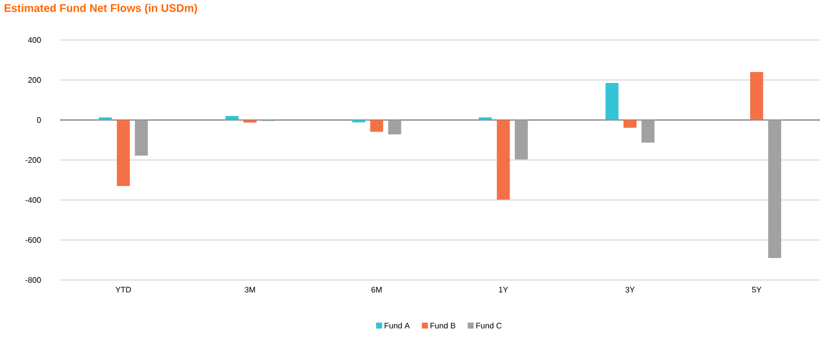  I want to click on x-tick-label: 5Y, so click(757, 289).